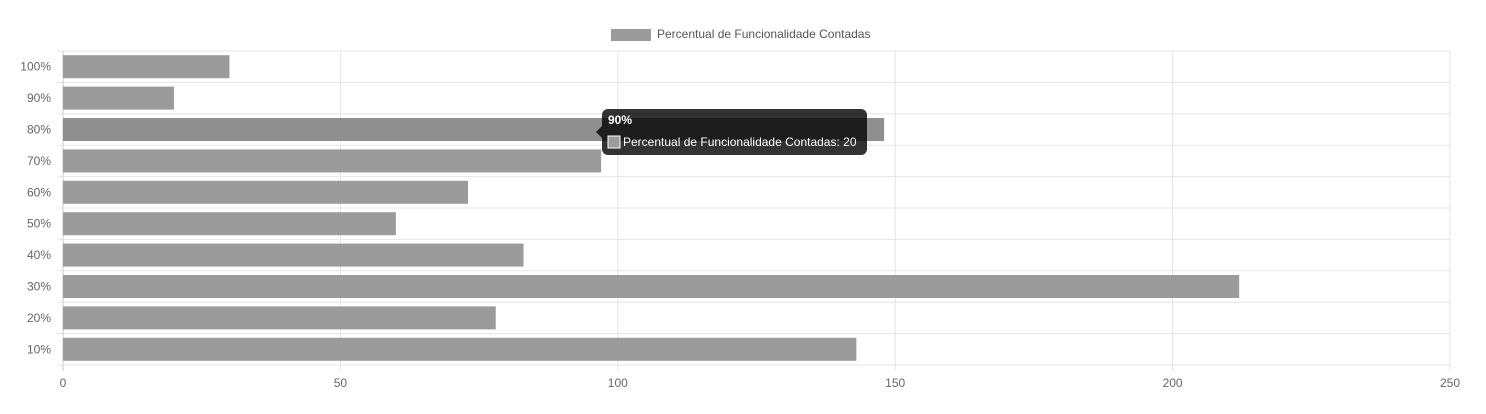 This screenshot has height=414, width=1486. What do you see at coordinates (39, 255) in the screenshot?
I see `y-tick-label: 40%` at bounding box center [39, 255].